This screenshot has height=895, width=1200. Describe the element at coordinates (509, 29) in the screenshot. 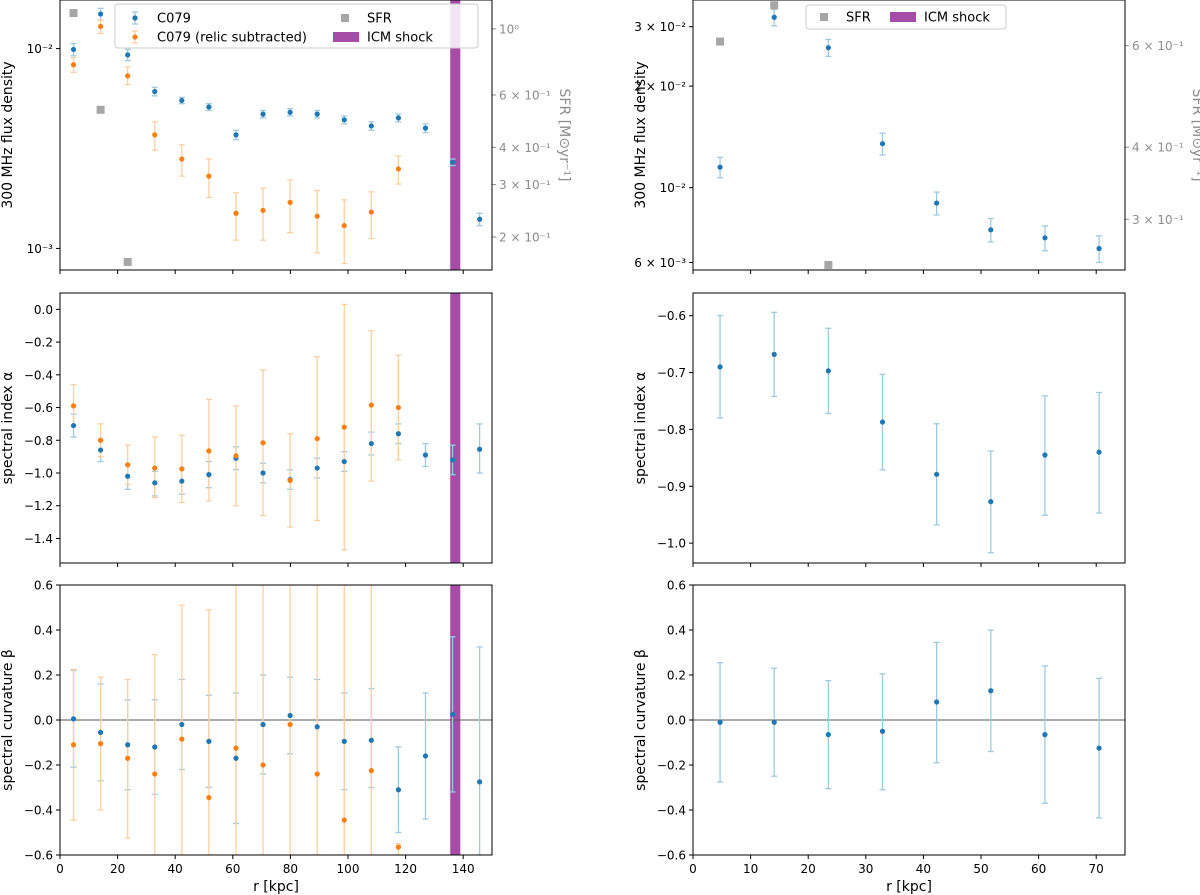

I see `left-flux-y2-tick-label: 10⁰` at that location.